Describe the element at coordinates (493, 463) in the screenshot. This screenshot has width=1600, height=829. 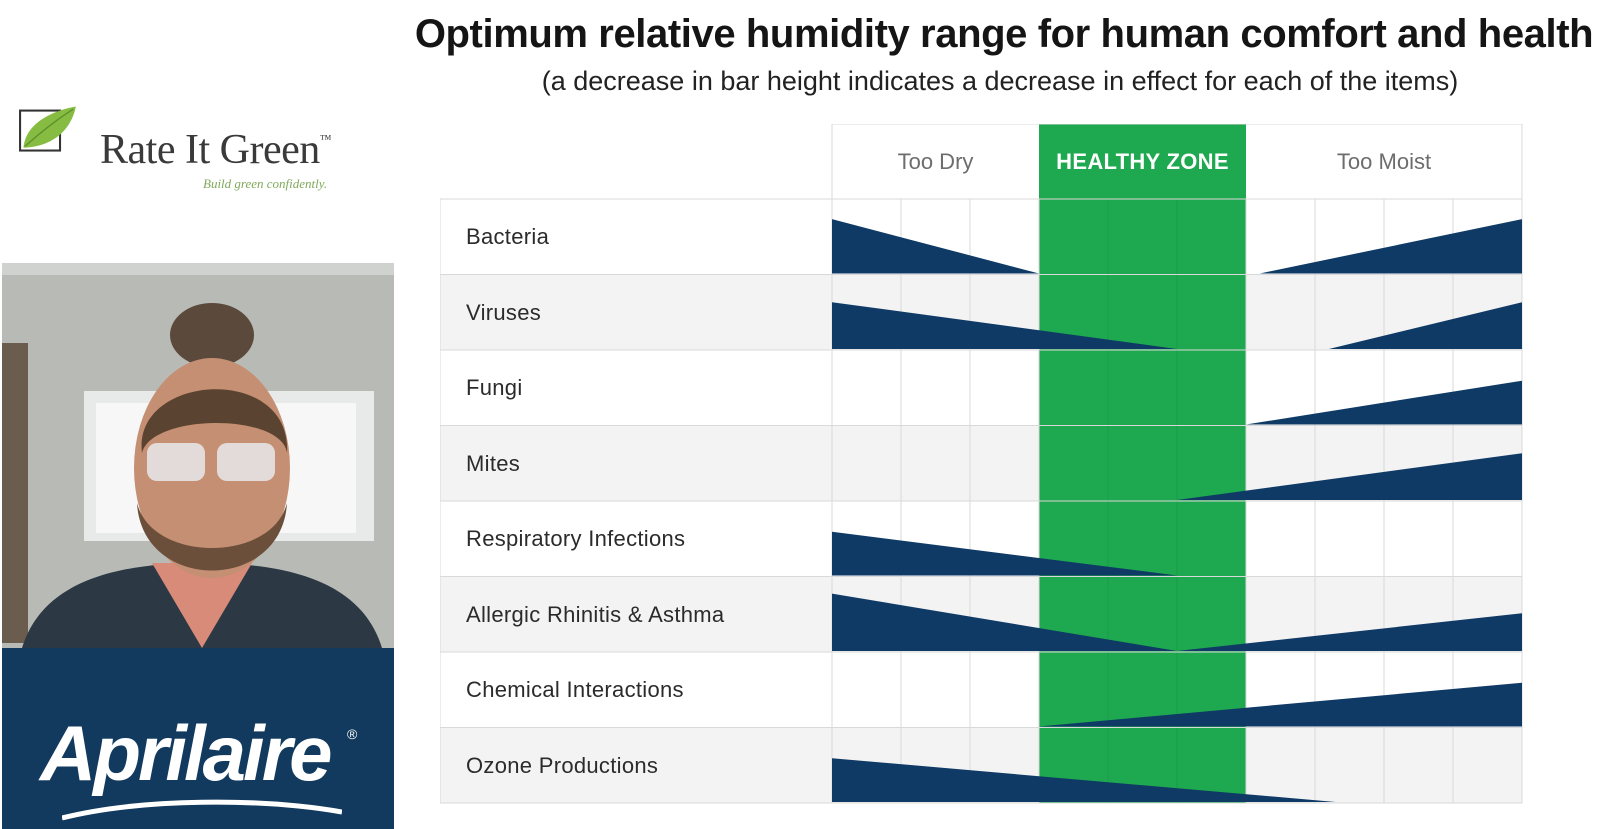
I see `row-label: Mites` at that location.